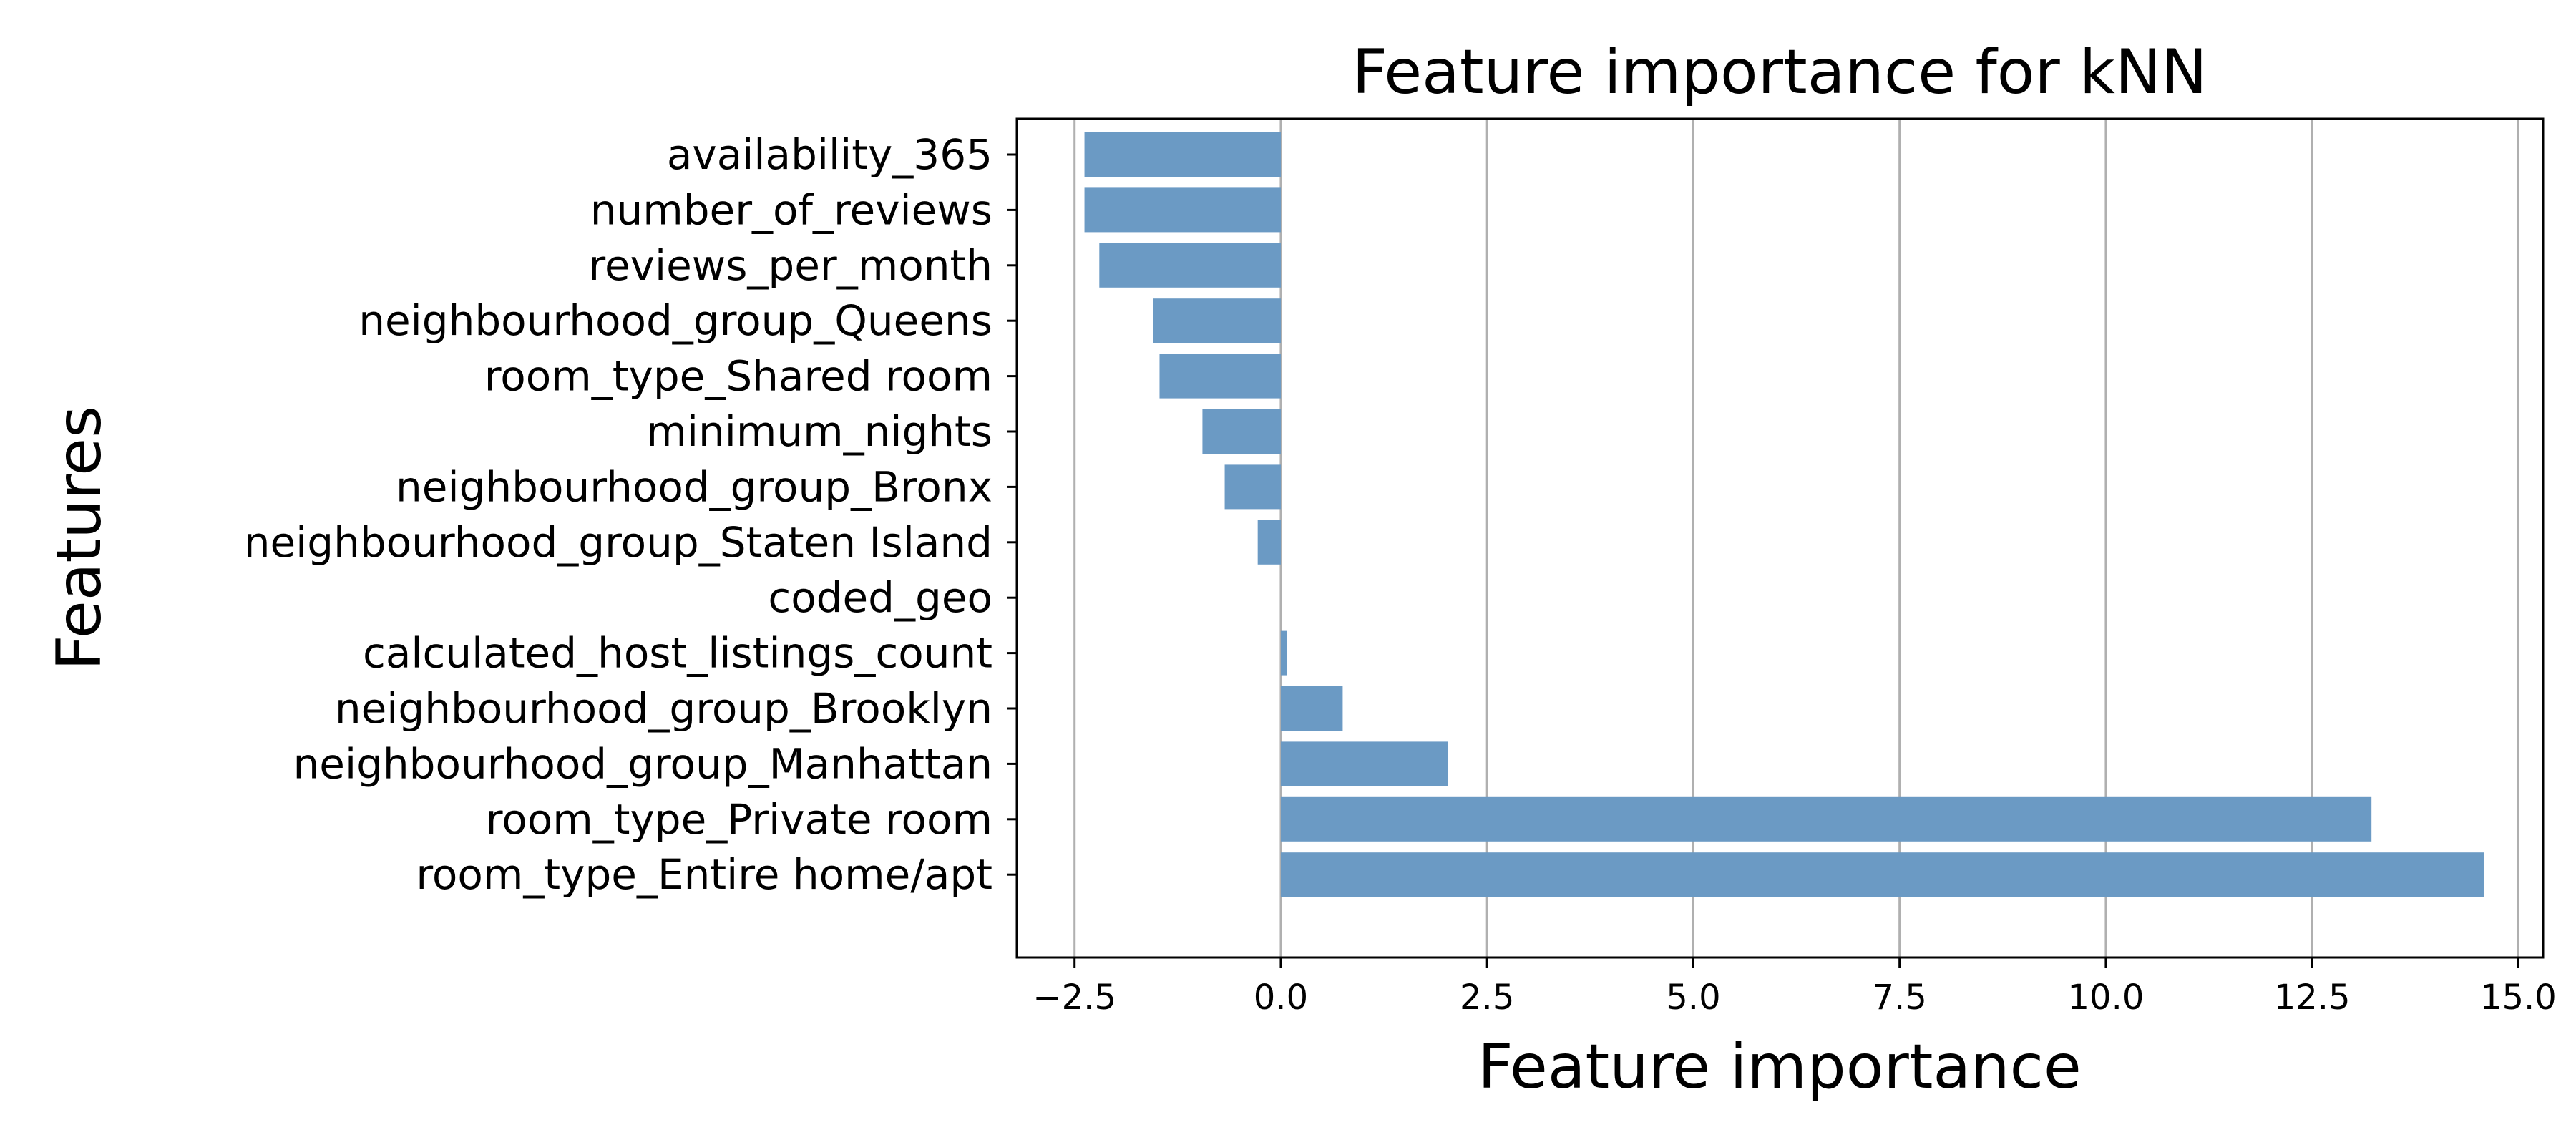  What do you see at coordinates (618, 542) in the screenshot?
I see `y-tick-label: neighbourhood_group_Staten Island` at bounding box center [618, 542].